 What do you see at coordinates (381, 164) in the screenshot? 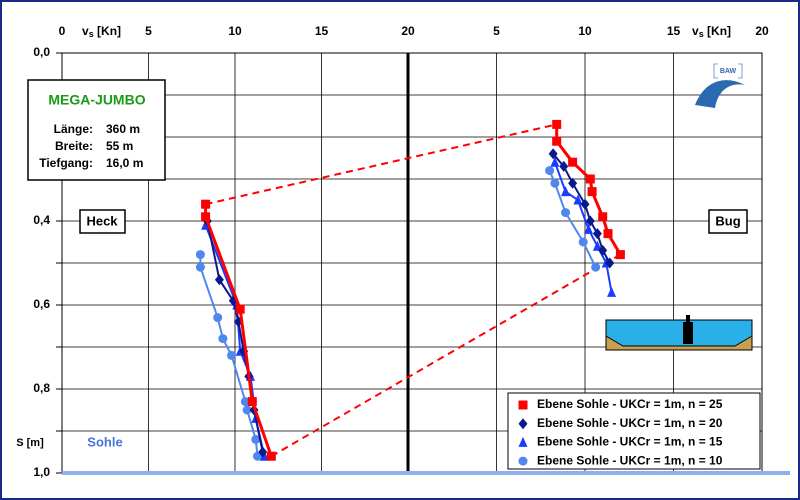
I see `connector` at bounding box center [381, 164].